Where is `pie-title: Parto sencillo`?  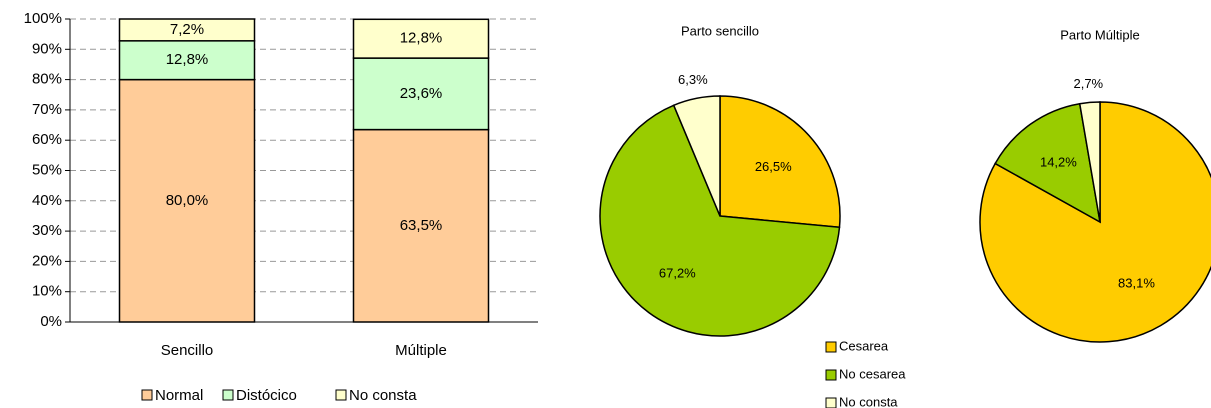
pie-title: Parto sencillo is located at coordinates (720, 30).